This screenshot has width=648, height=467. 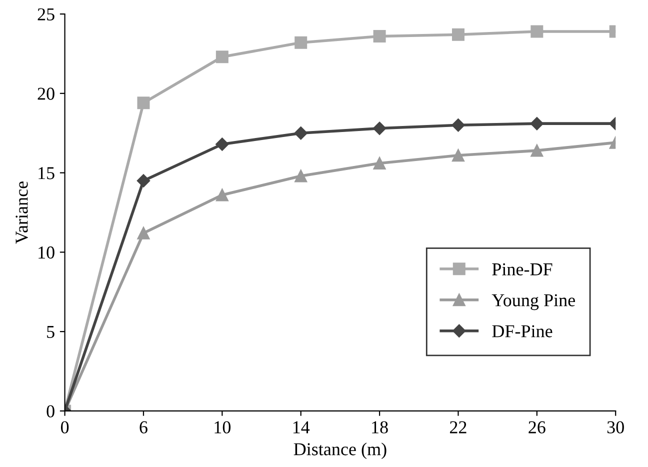 I want to click on x-tick-label: 10, so click(x=222, y=427).